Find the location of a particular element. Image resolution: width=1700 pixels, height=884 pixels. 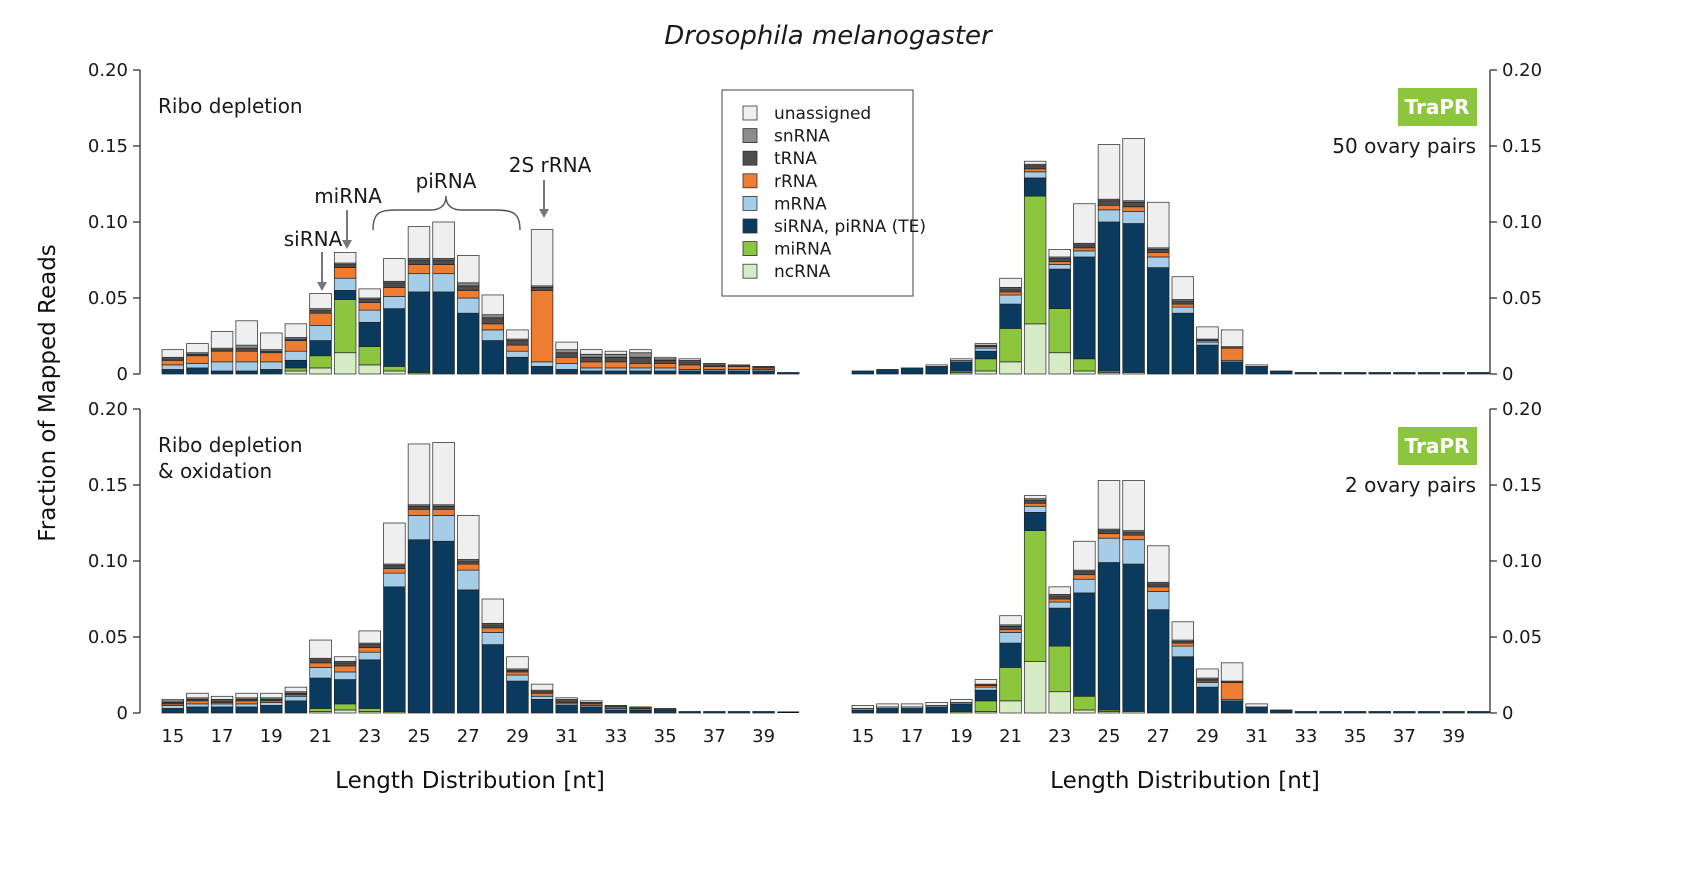

y-tick-label: 0.10 is located at coordinates (1522, 561).